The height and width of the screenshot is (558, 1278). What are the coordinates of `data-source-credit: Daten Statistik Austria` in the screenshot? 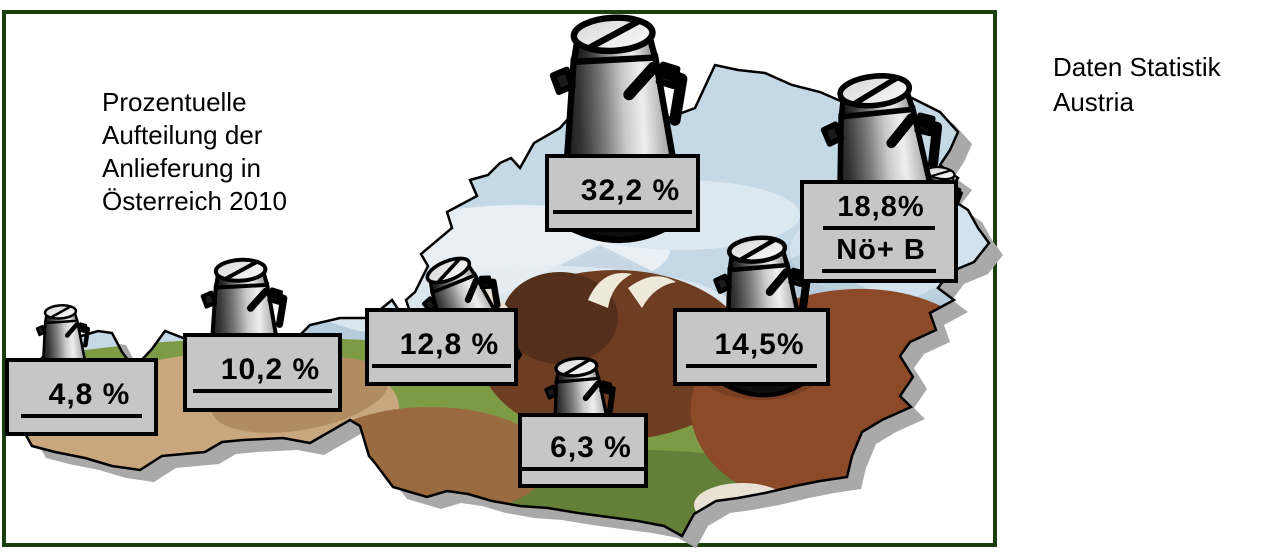 It's located at (1137, 84).